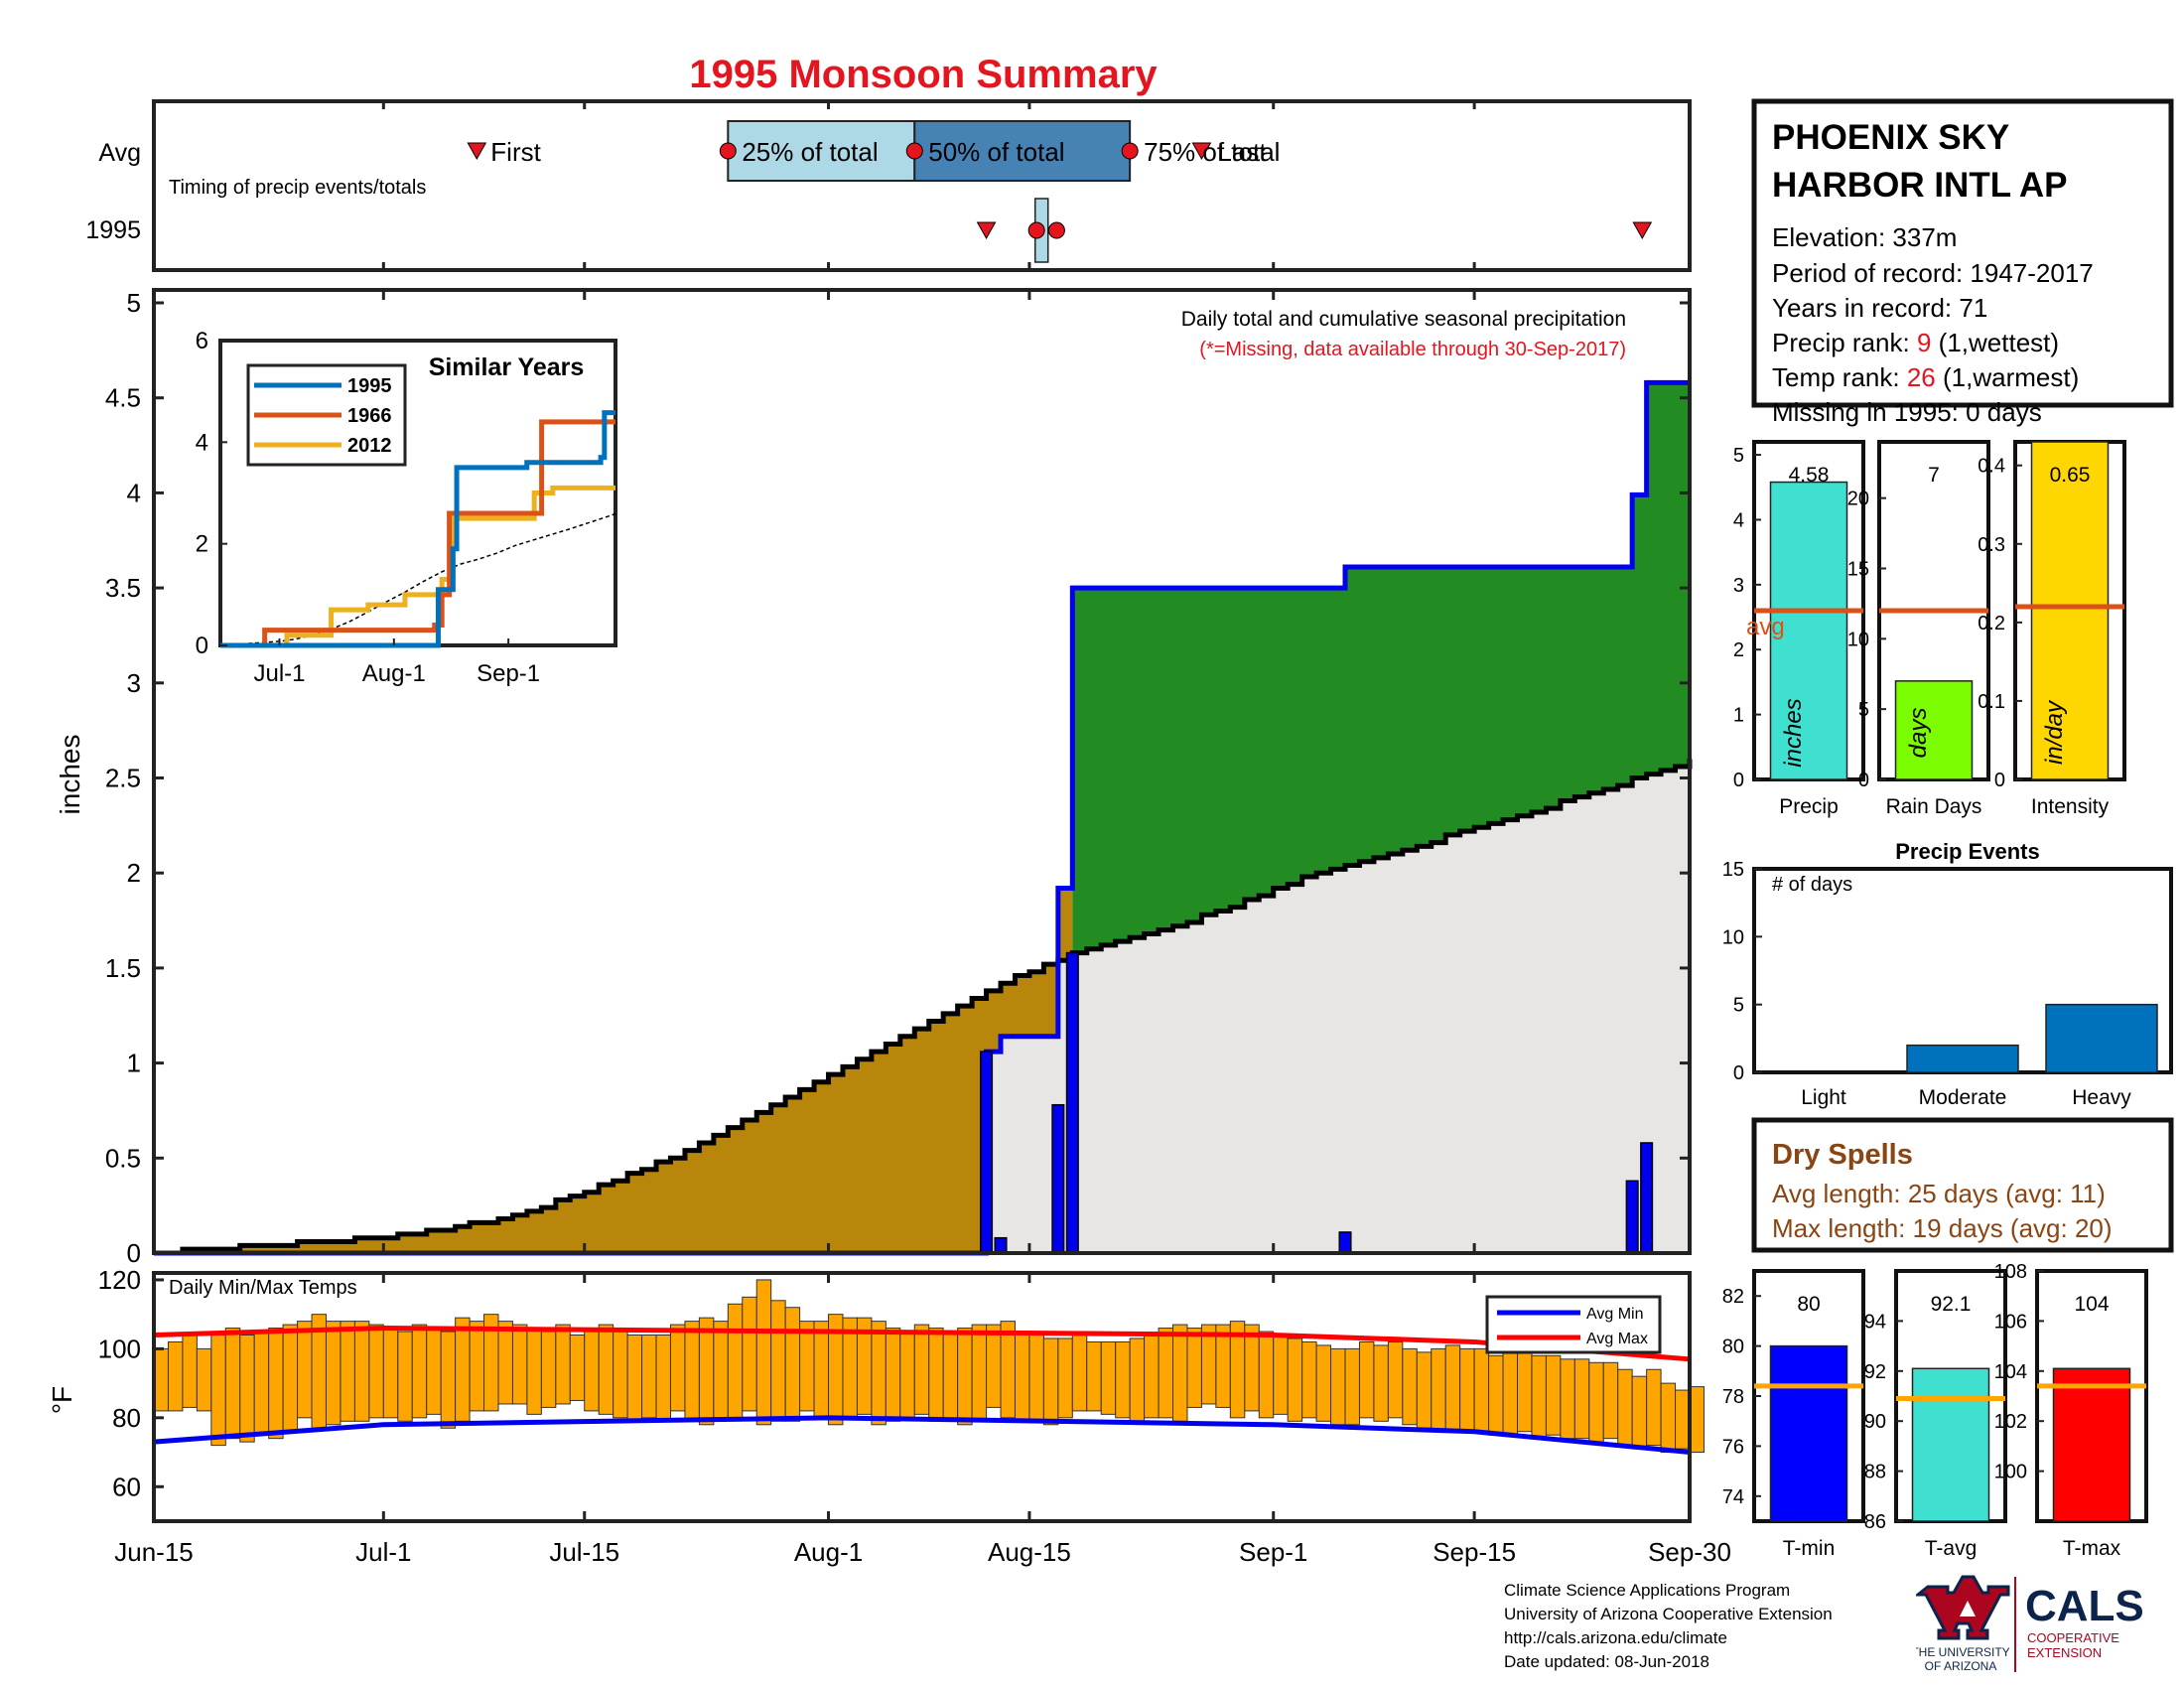  What do you see at coordinates (134, 1063) in the screenshot?
I see `precip-y-tick-label: 1` at bounding box center [134, 1063].